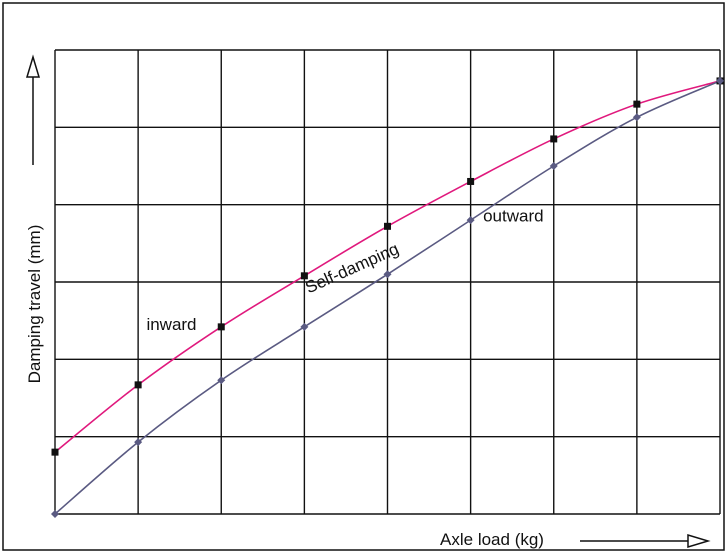 This screenshot has width=727, height=553. I want to click on annotation-label: outward, so click(513, 216).